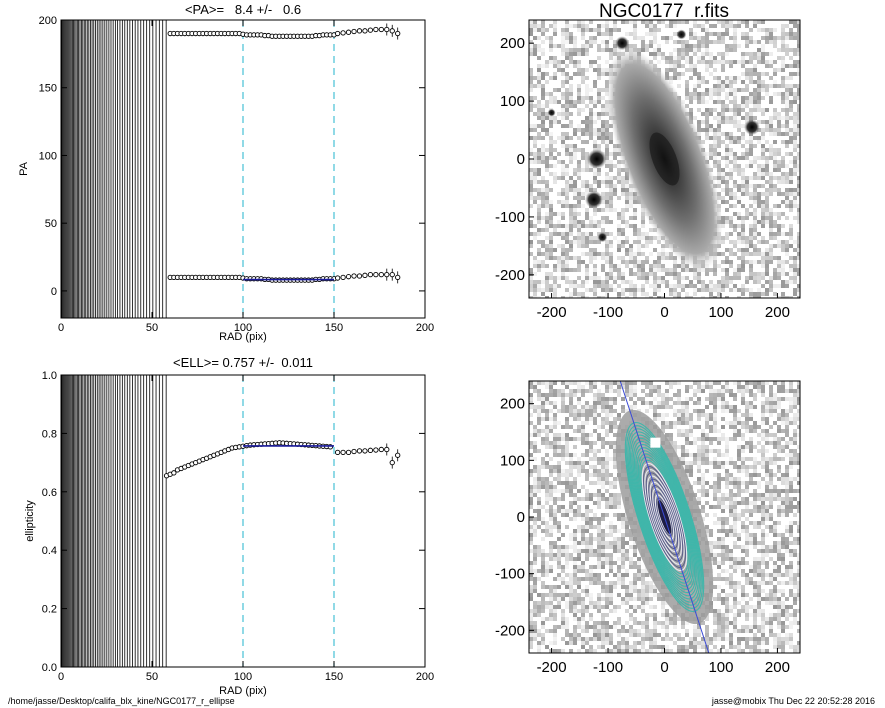 The height and width of the screenshot is (708, 885). I want to click on ell-x-tick-label: 0, so click(61, 677).